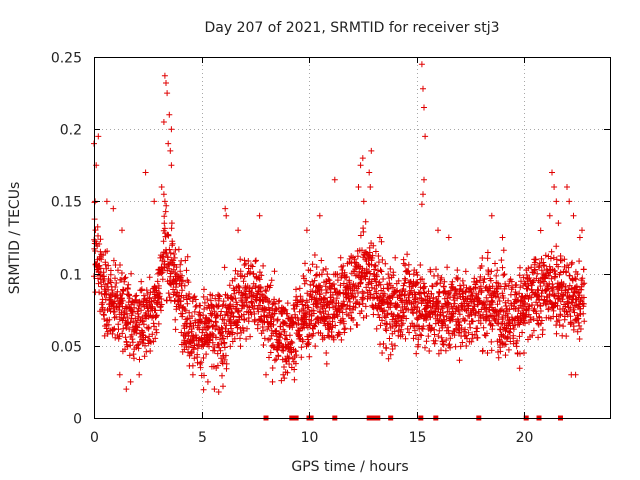  Describe the element at coordinates (418, 438) in the screenshot. I see `x-tick-label: 15` at that location.